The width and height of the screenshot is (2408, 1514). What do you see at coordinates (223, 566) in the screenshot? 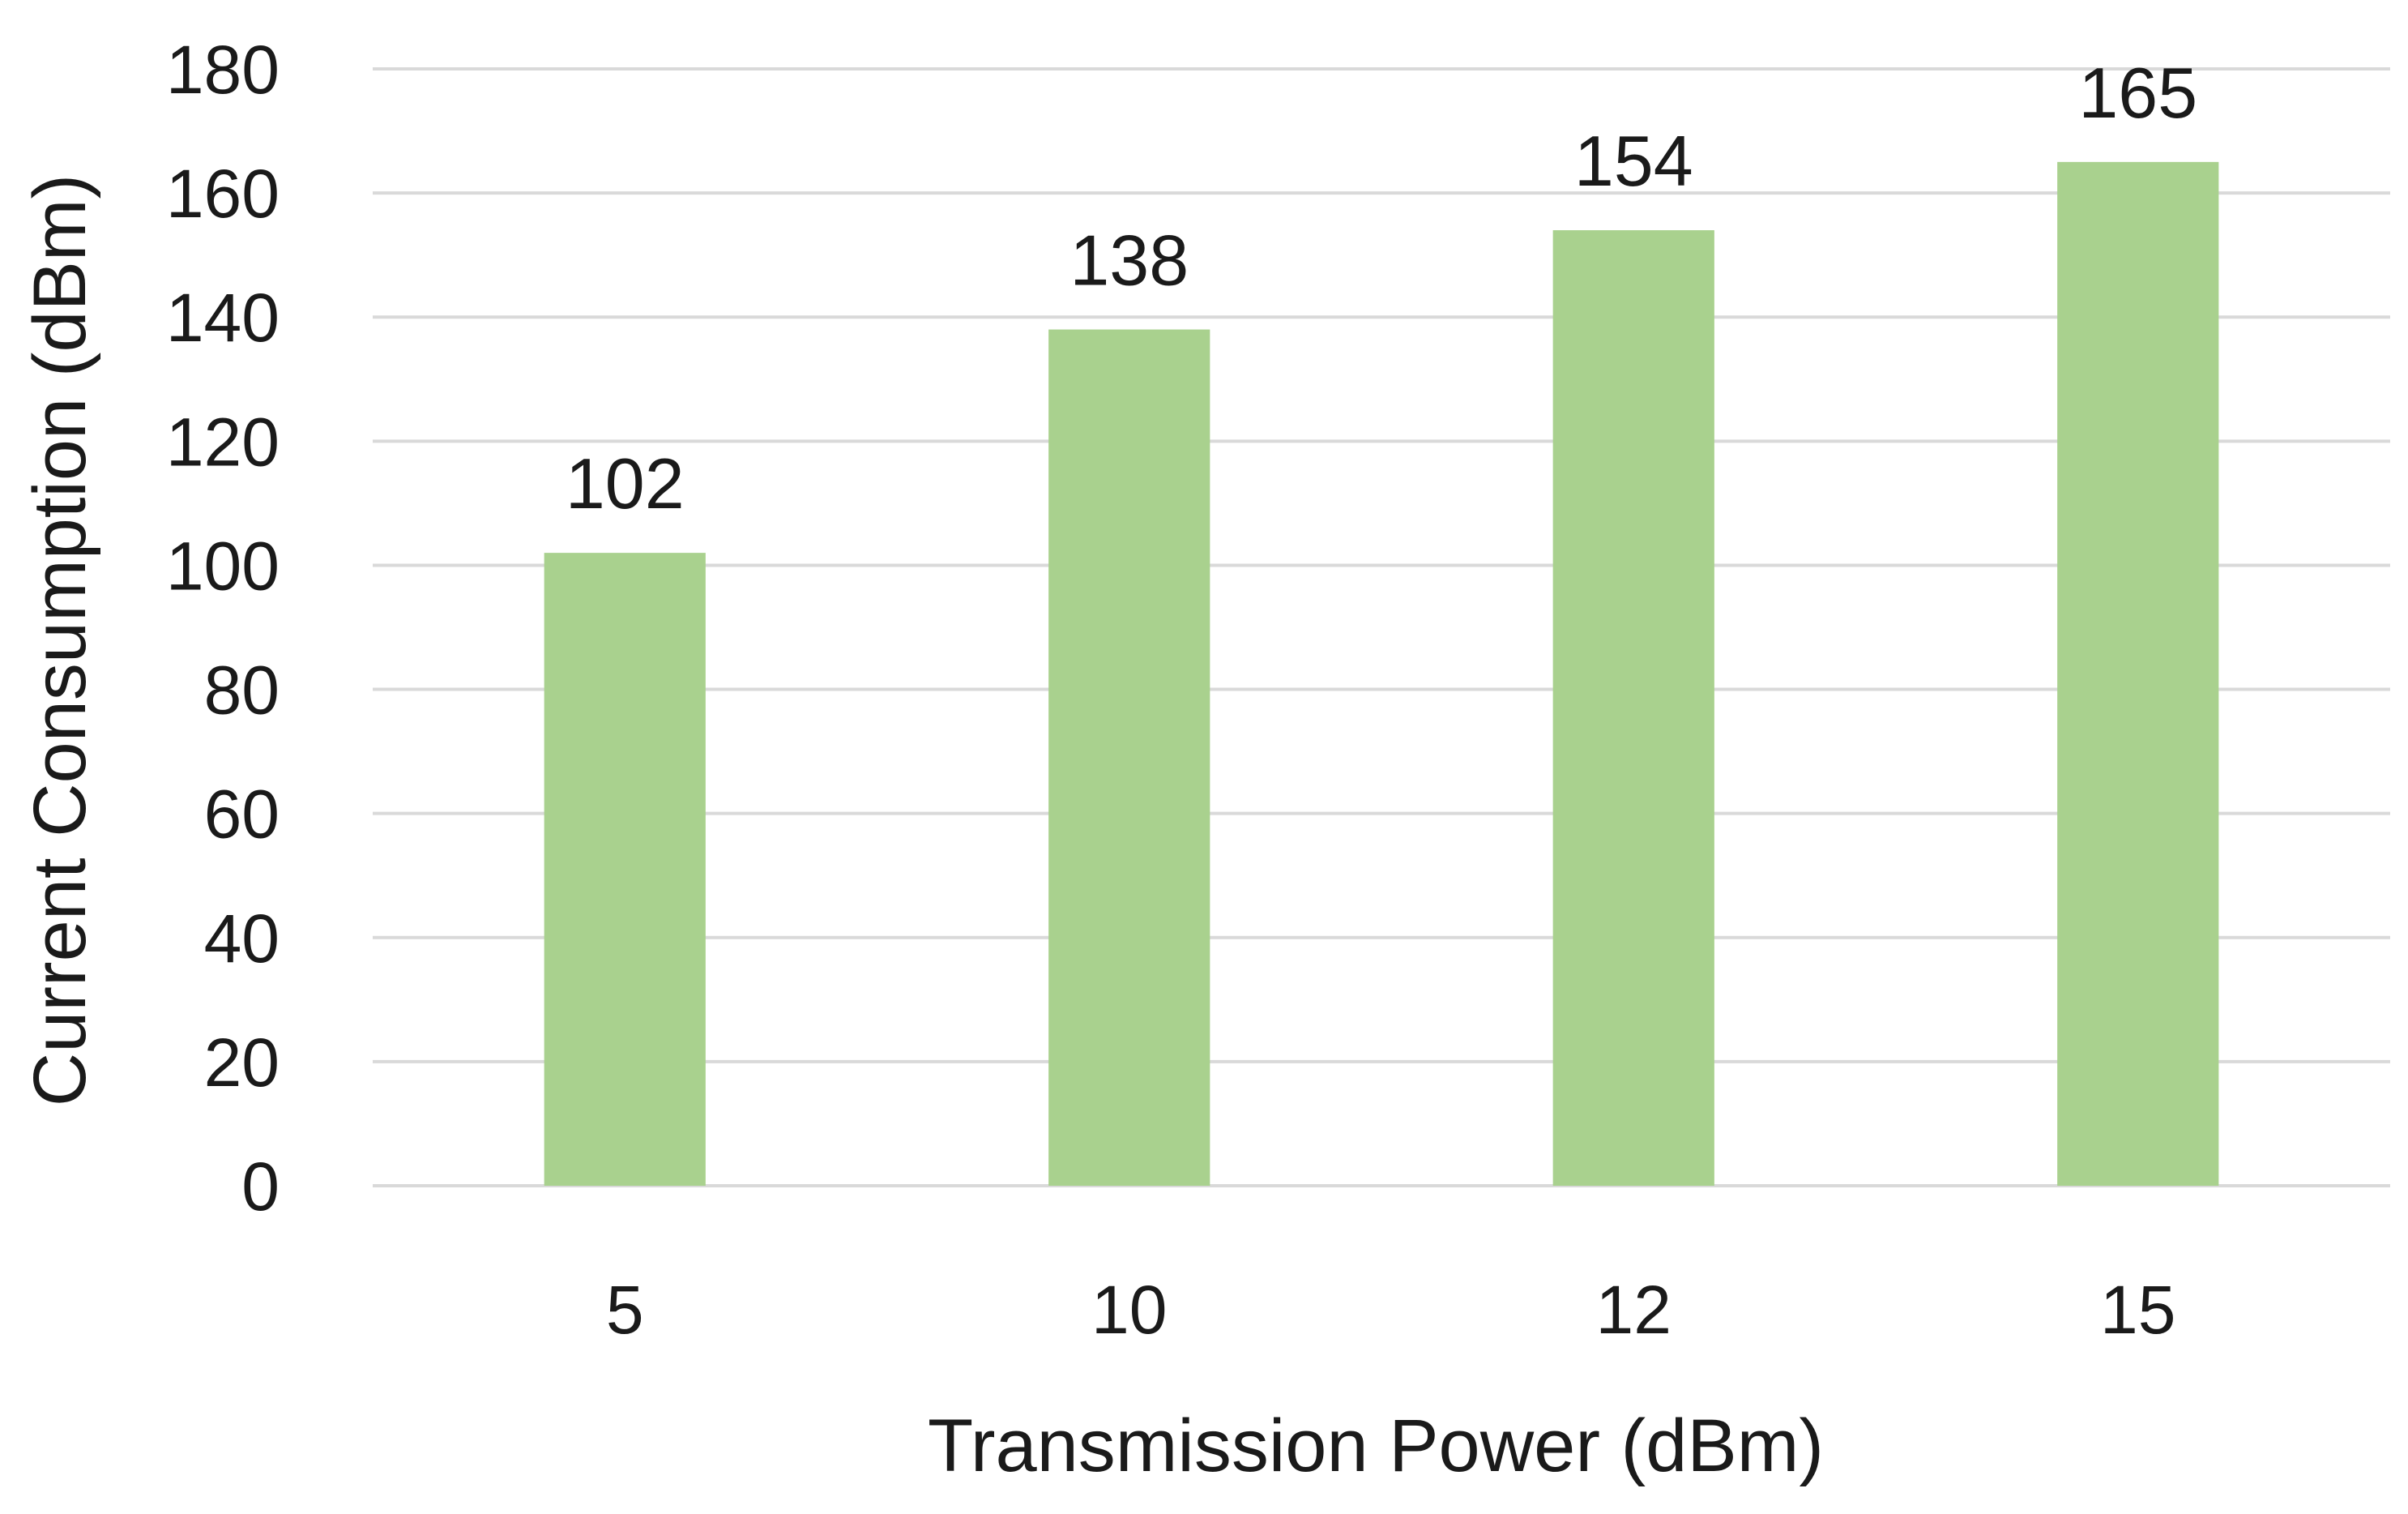
I see `y-tick-label: 100` at bounding box center [223, 566].